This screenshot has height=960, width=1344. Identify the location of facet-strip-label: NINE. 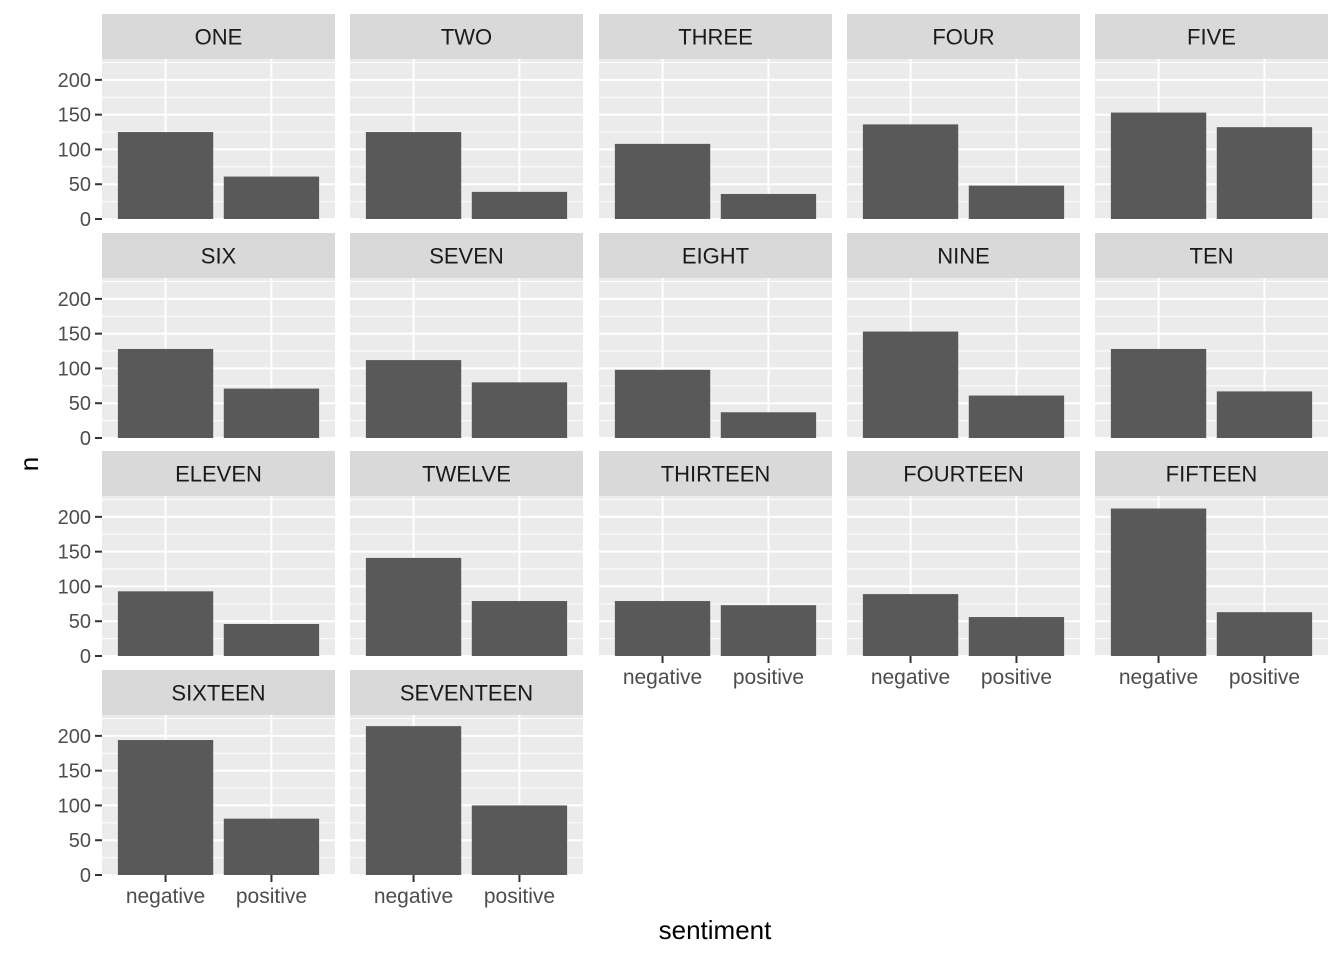
(963, 256).